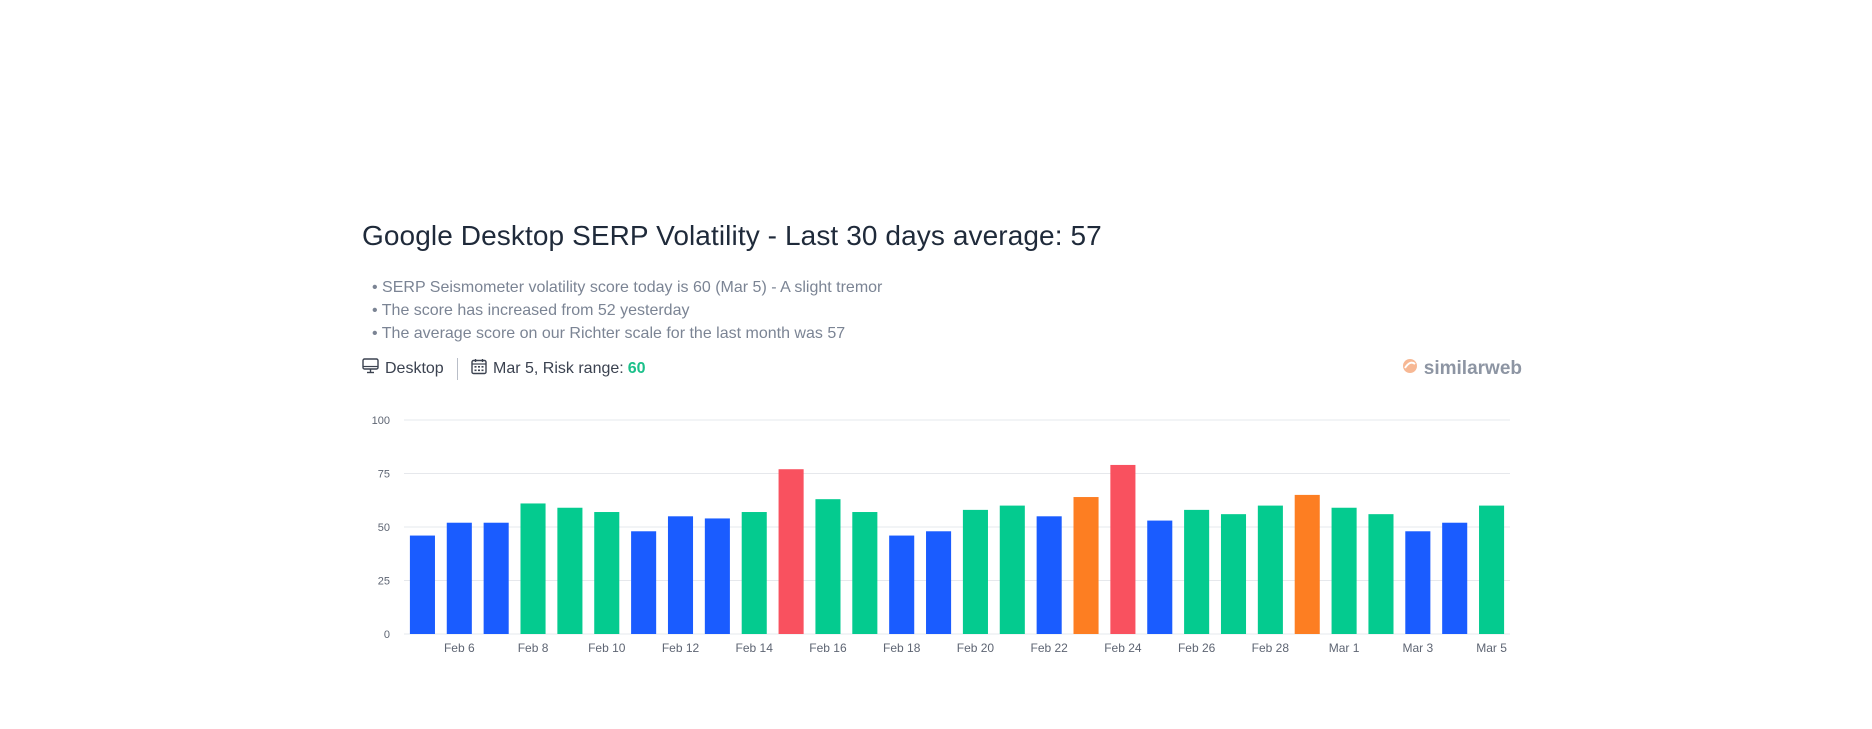 Image resolution: width=1872 pixels, height=729 pixels. What do you see at coordinates (1410, 369) in the screenshot?
I see `similarweb-logo-icon` at bounding box center [1410, 369].